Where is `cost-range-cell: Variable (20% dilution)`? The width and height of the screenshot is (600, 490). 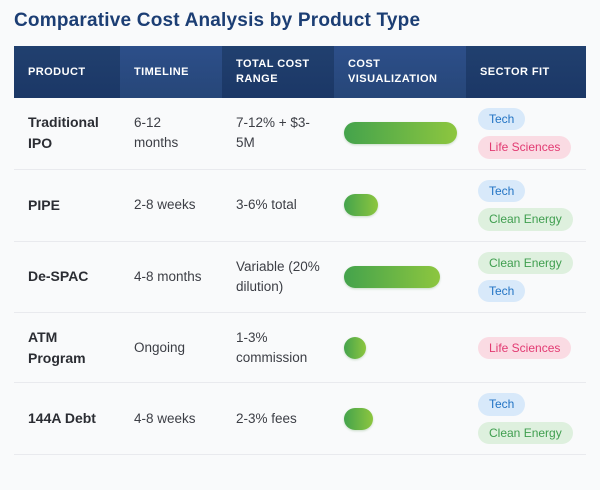
cost-range-cell: Variable (20% dilution) is located at coordinates (278, 276).